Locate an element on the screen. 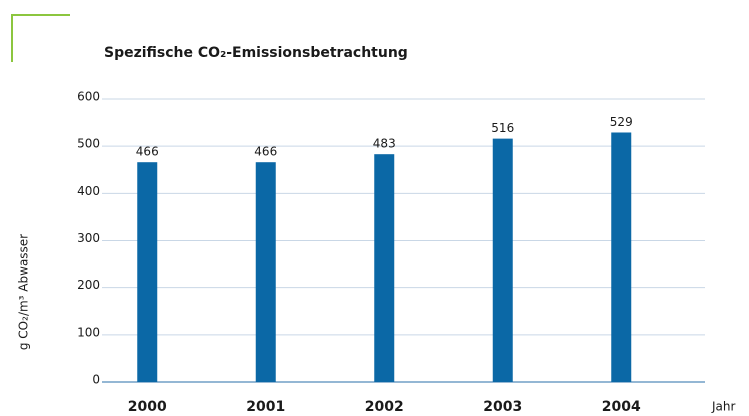 This screenshot has width=749, height=416. y-tick-label: 100 is located at coordinates (88, 332).